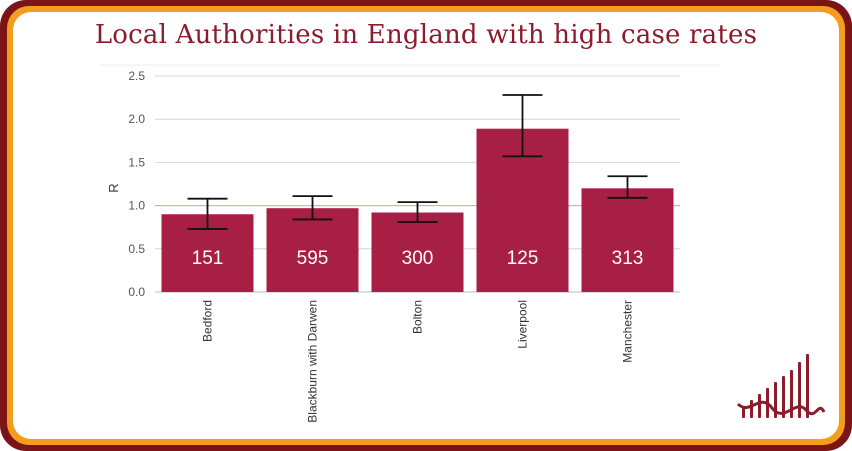  I want to click on y-tick-label: 2.0, so click(136, 119).